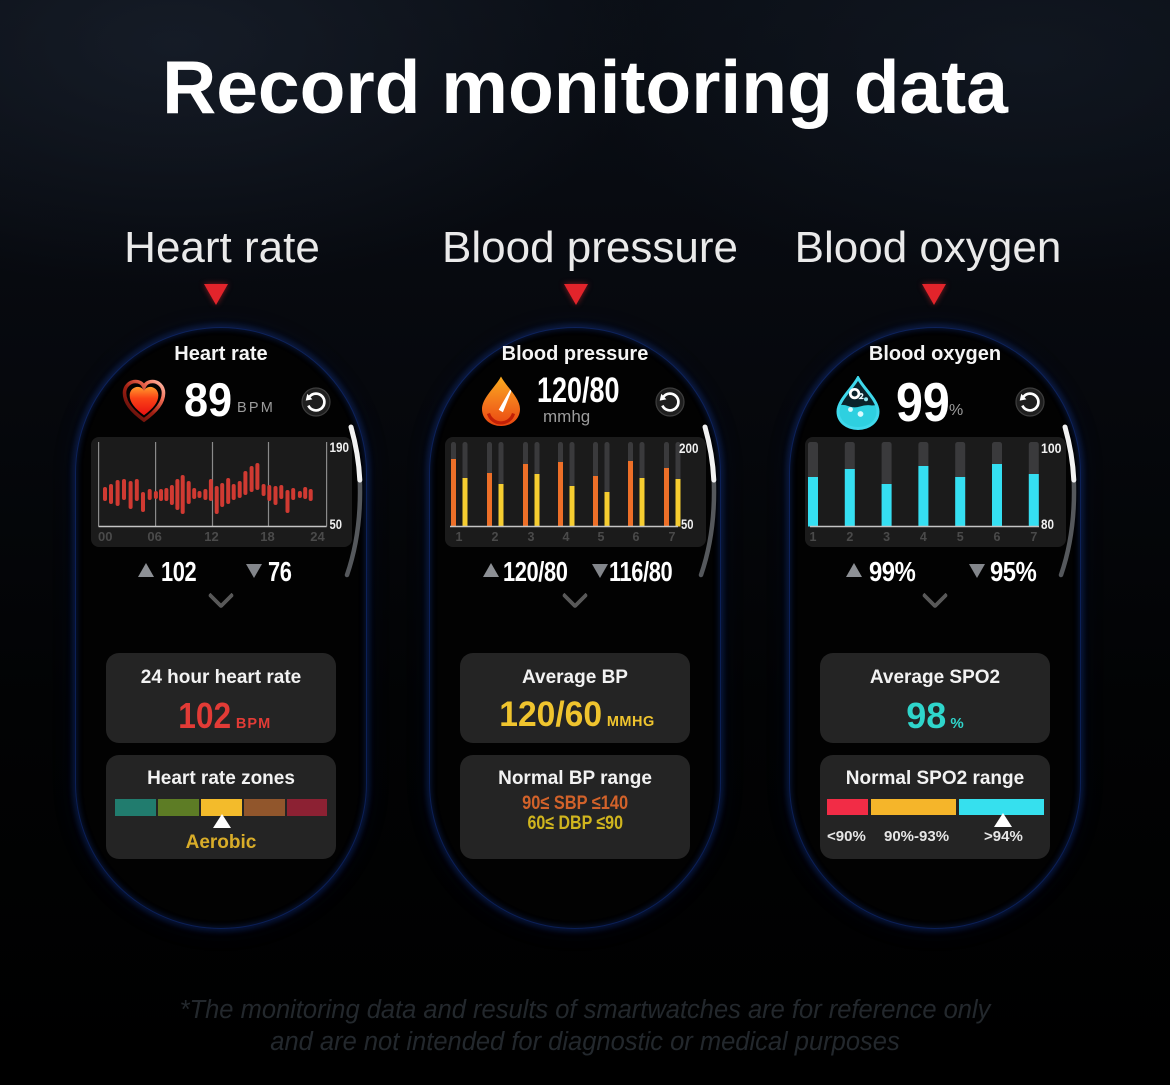 The height and width of the screenshot is (1085, 1170). I want to click on svg-text: 200, so click(689, 448).